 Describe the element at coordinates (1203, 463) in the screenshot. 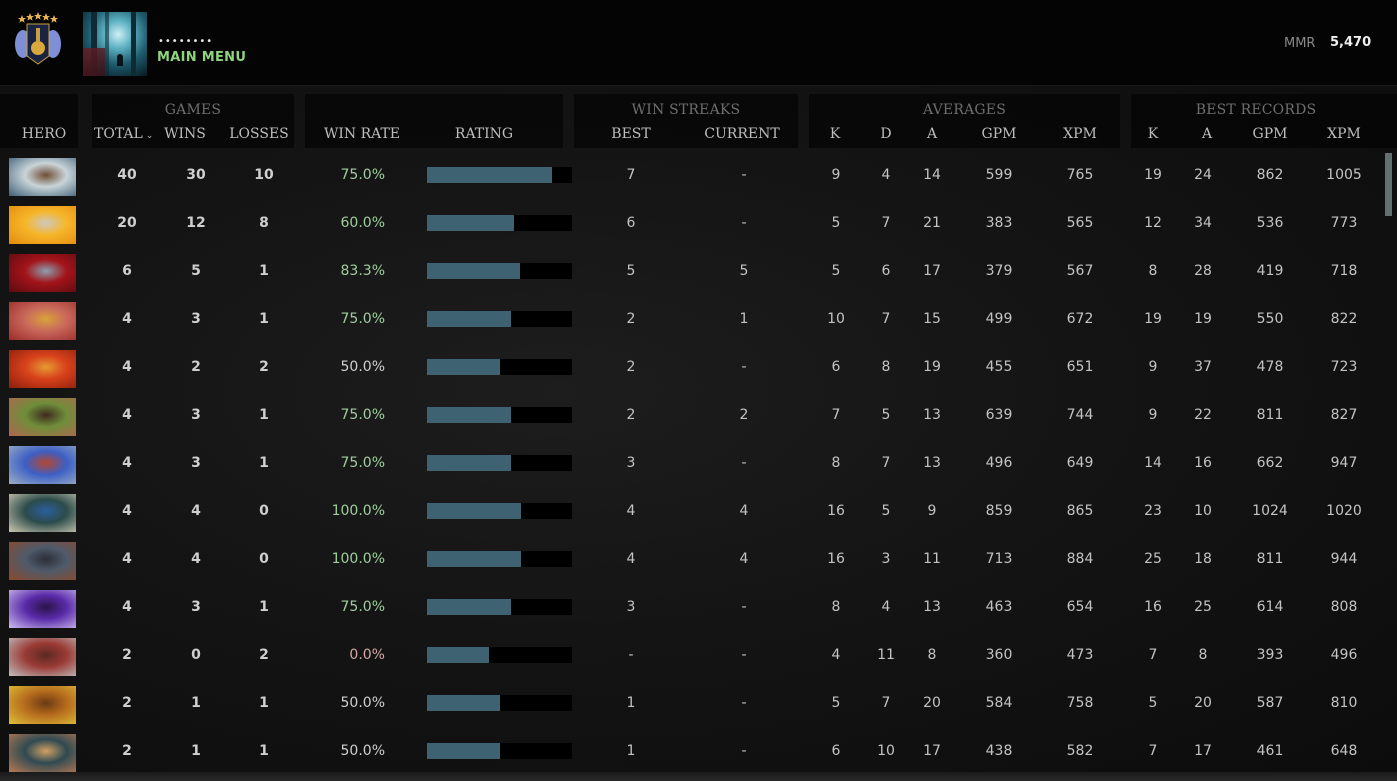

I see `cell-rec-a: 16` at that location.